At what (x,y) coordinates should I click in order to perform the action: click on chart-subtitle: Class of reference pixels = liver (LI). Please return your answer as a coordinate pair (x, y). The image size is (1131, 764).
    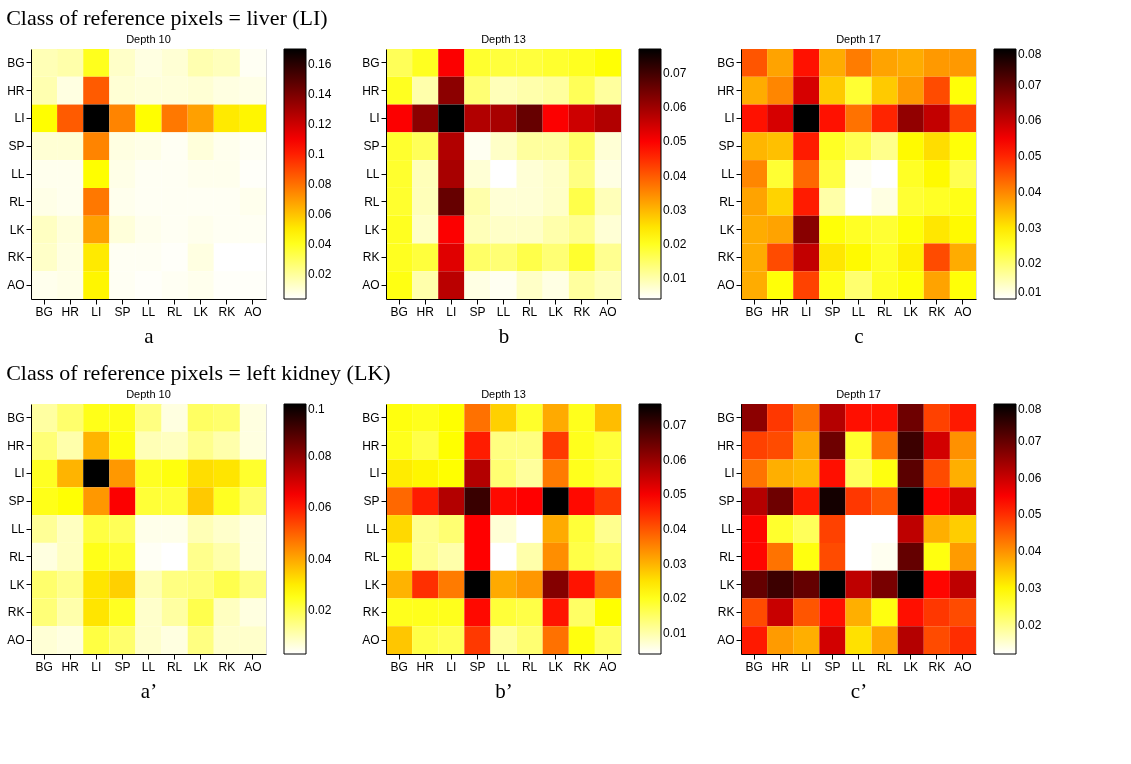
    Looking at the image, I should click on (167, 17).